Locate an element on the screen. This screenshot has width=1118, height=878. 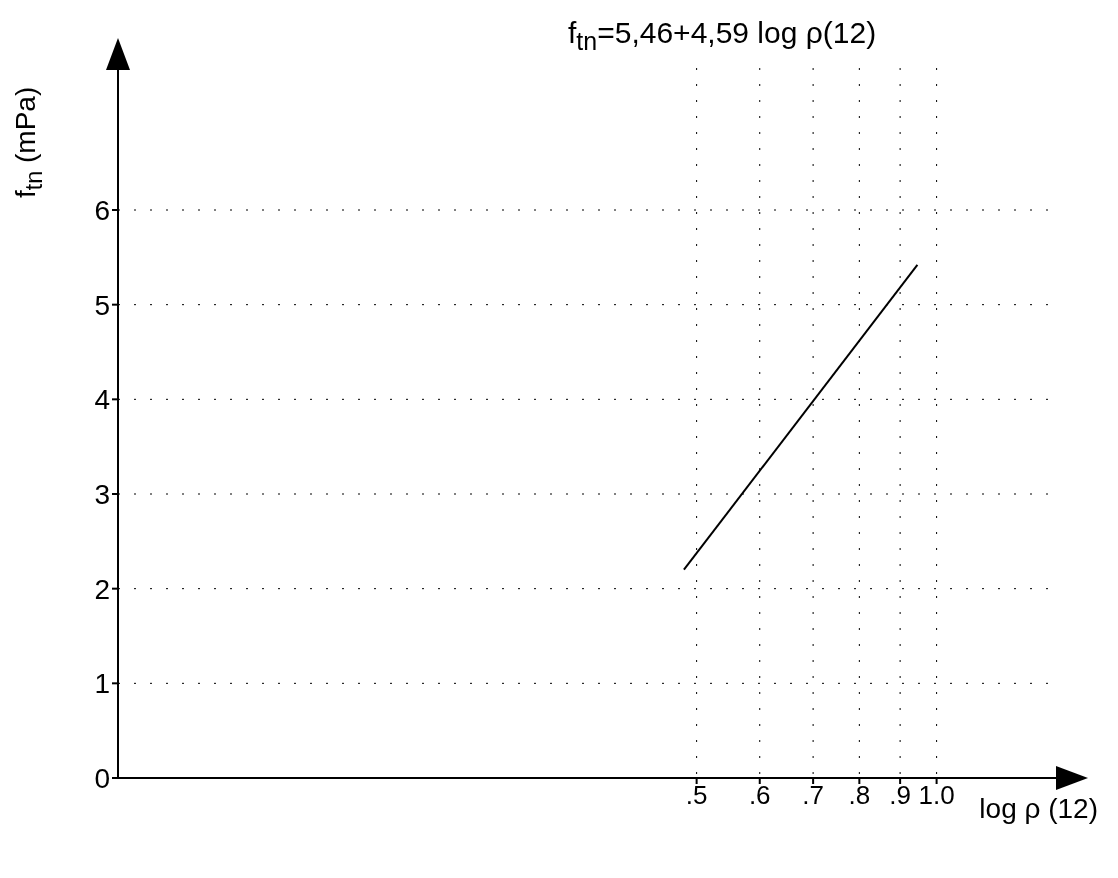
y-tick-label: 0 is located at coordinates (102, 778).